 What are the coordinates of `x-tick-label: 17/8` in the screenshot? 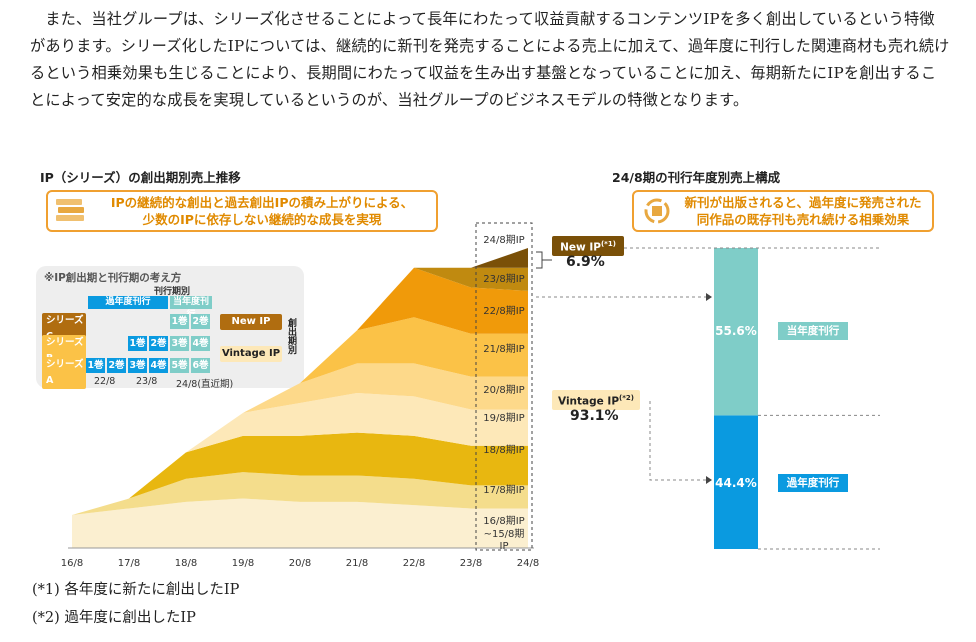 It's located at (129, 563).